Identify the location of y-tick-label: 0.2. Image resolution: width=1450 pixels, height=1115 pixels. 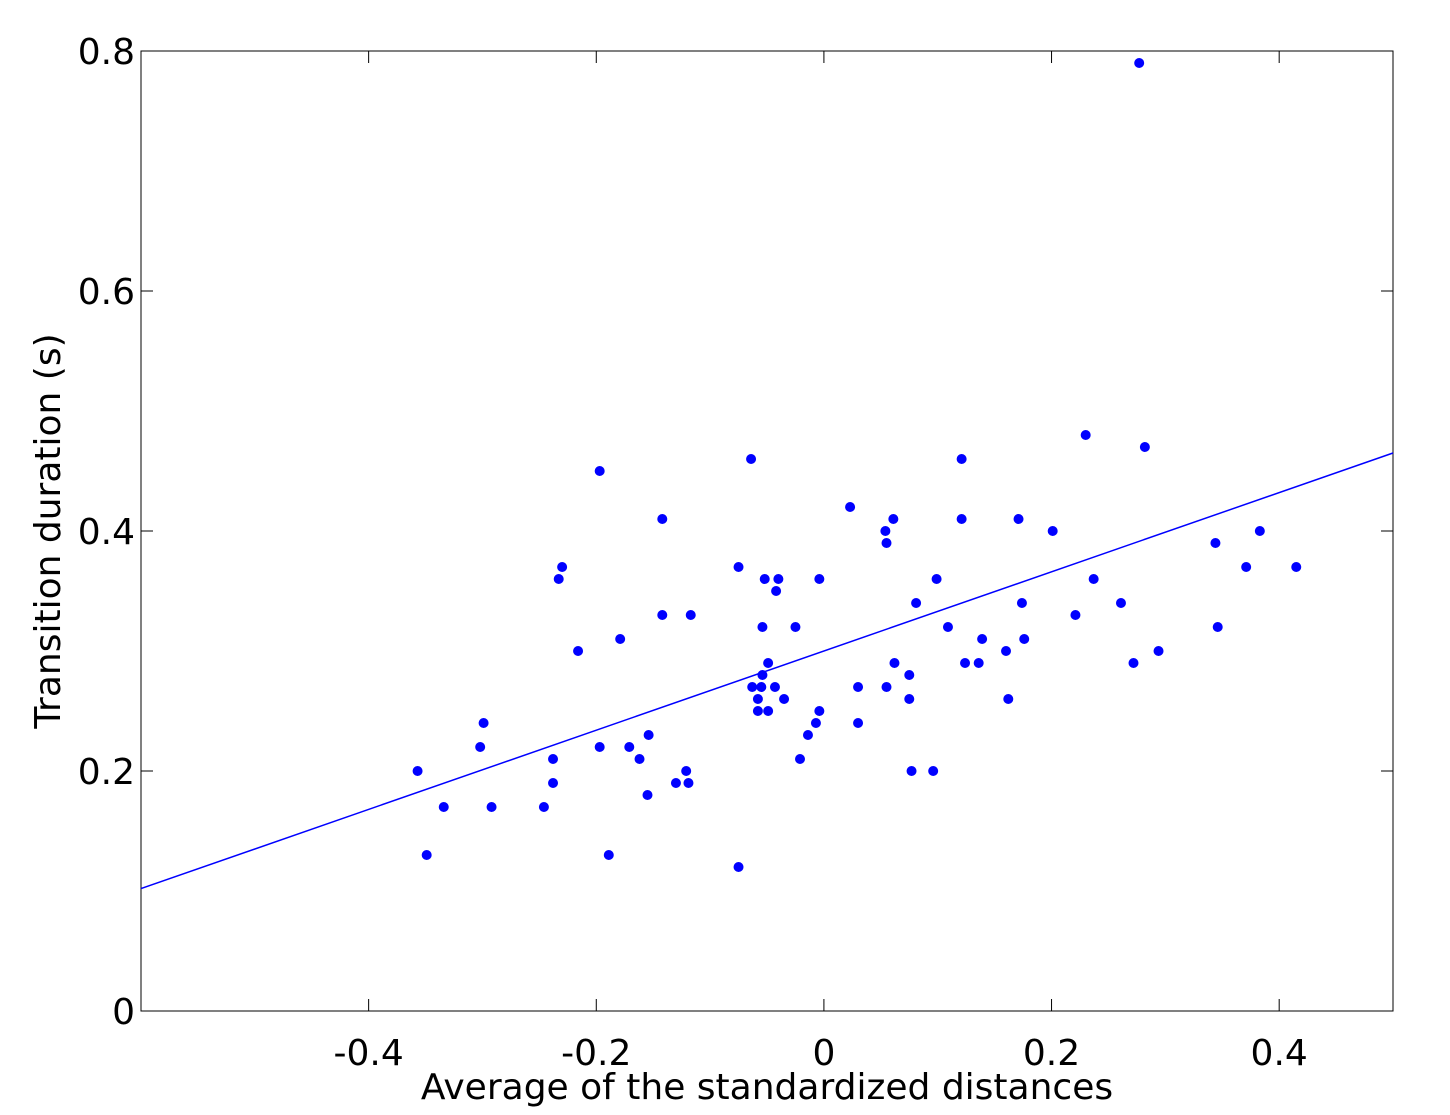
(106, 772).